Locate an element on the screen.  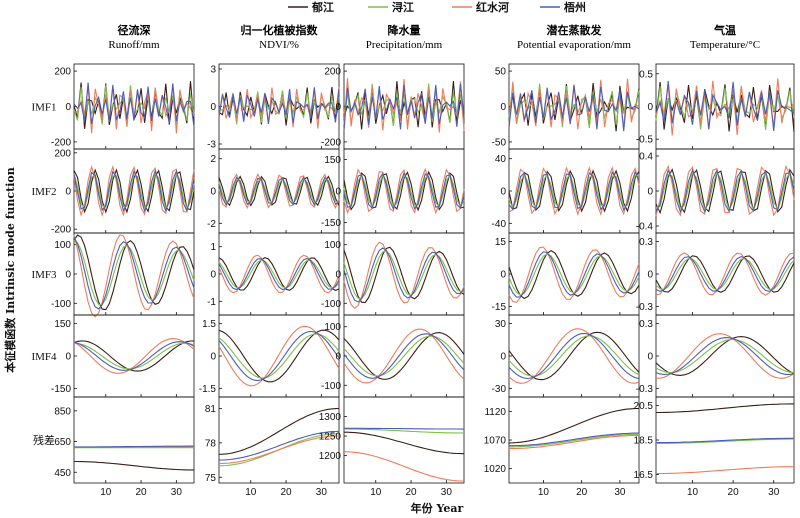
x-tick-label: 10 is located at coordinates (693, 492).